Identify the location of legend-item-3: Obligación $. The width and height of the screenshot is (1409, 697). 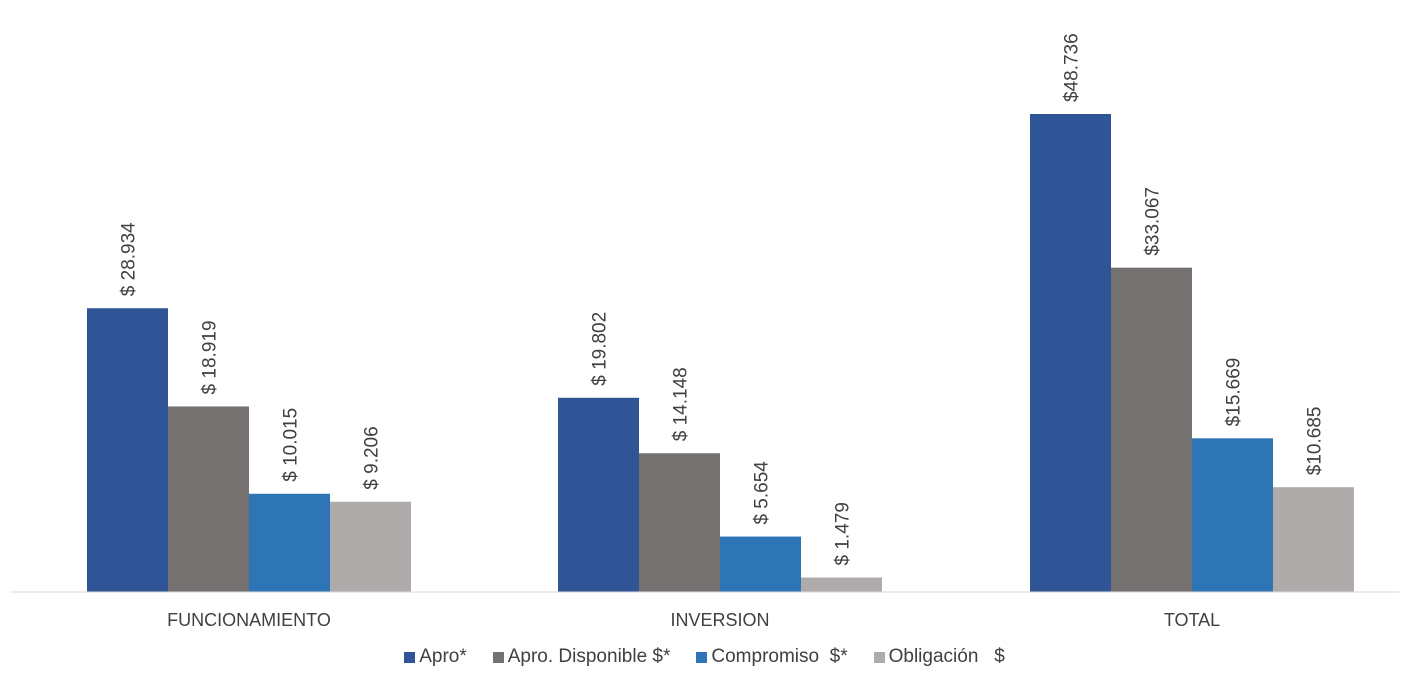
(939, 657).